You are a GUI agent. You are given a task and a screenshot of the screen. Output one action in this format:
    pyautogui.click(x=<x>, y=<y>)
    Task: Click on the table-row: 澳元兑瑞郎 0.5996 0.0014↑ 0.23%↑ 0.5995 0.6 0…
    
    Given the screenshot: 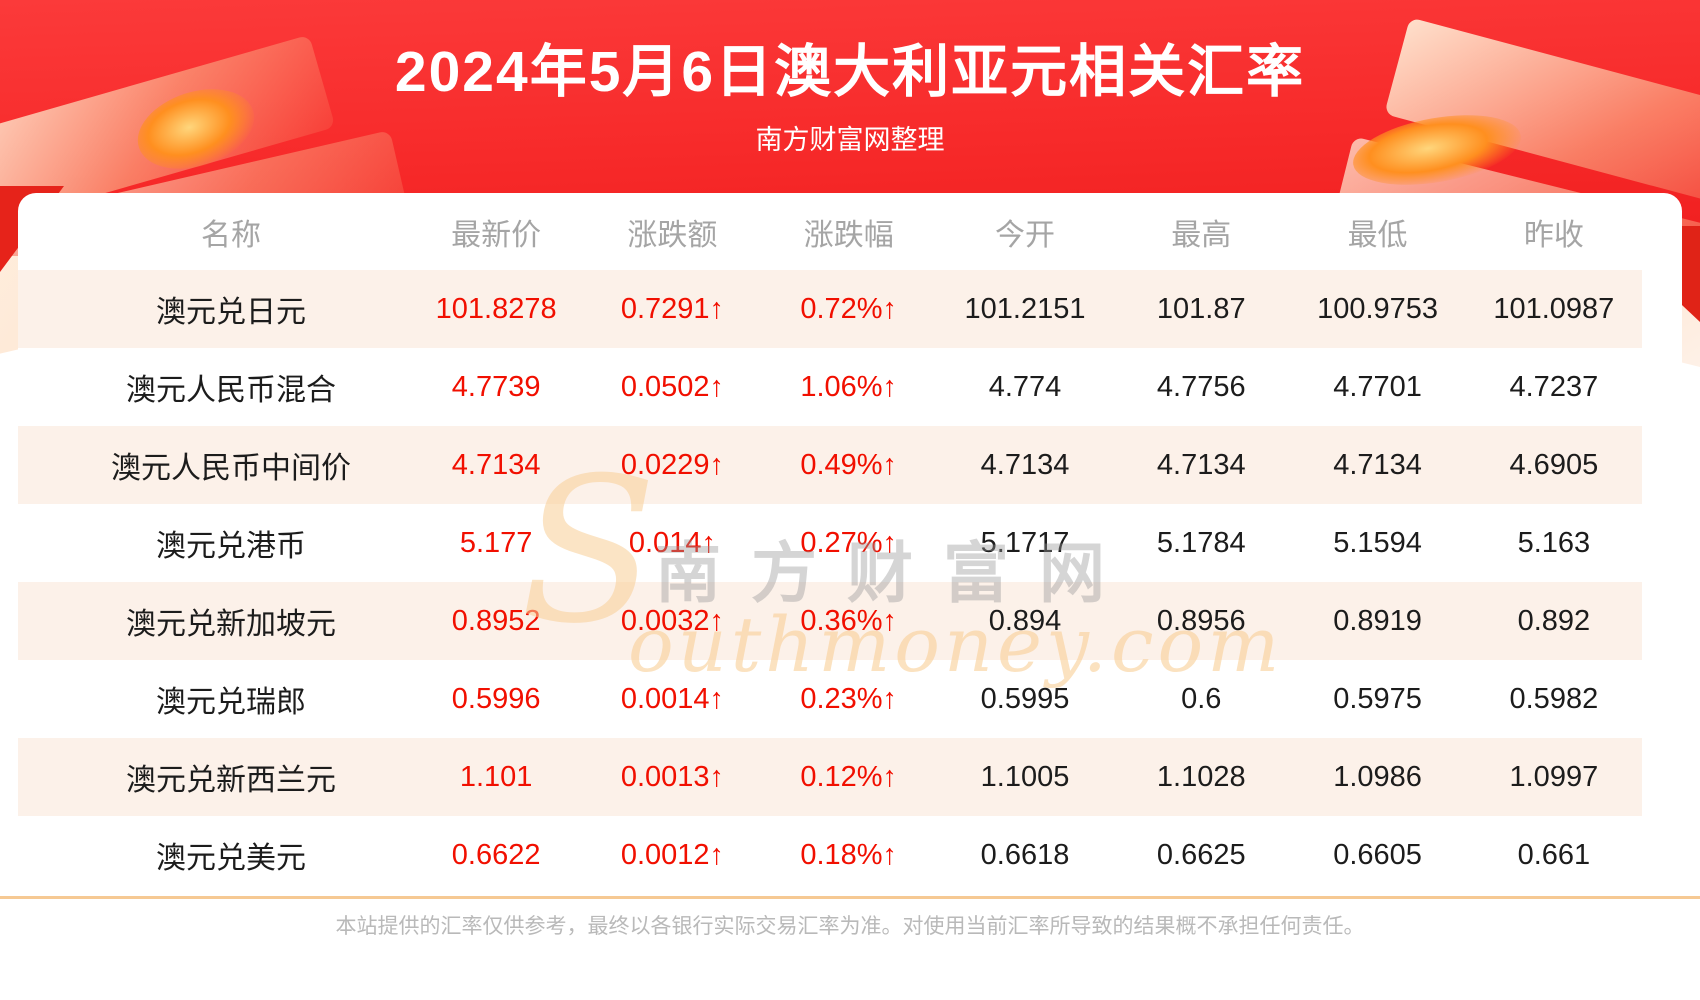 What is the action you would take?
    pyautogui.click(x=830, y=699)
    